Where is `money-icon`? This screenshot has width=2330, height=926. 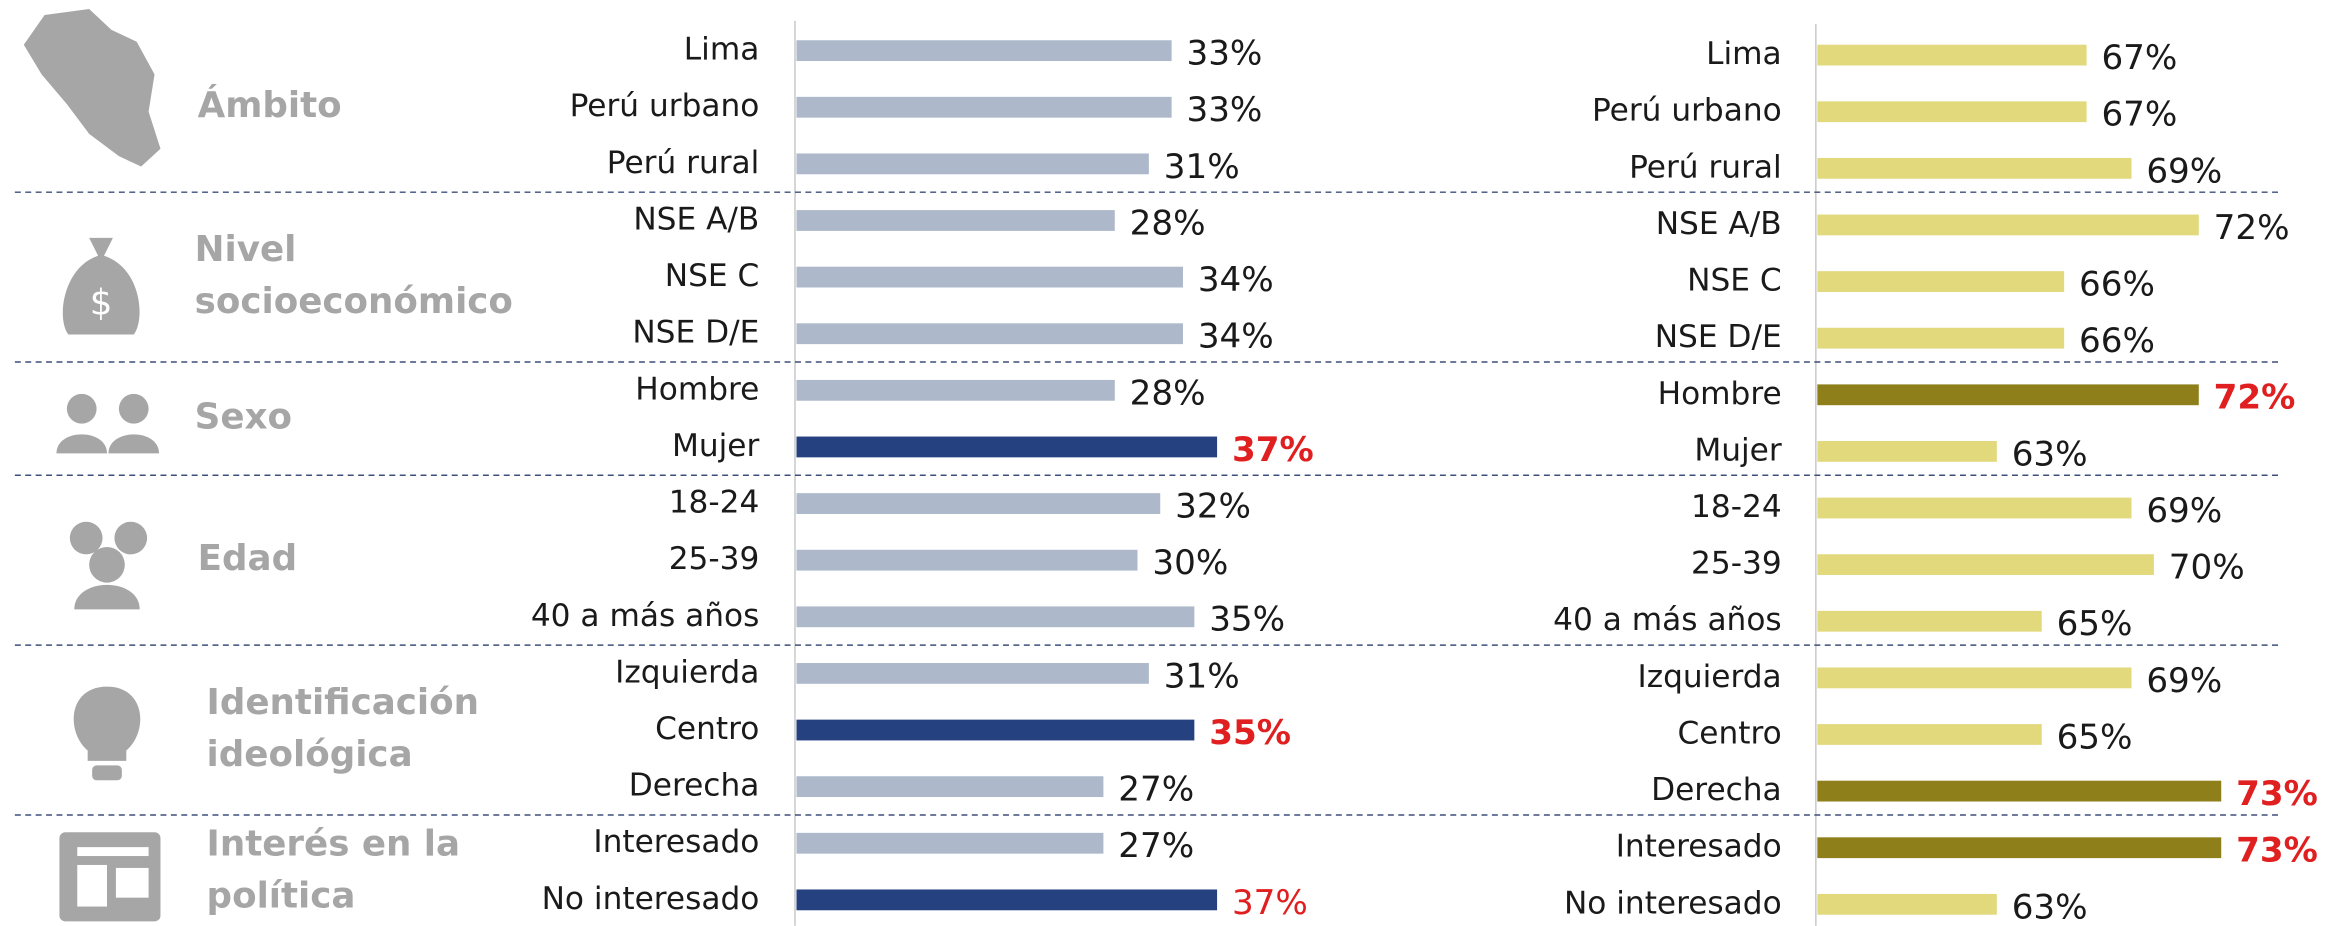
money-icon is located at coordinates (101, 286).